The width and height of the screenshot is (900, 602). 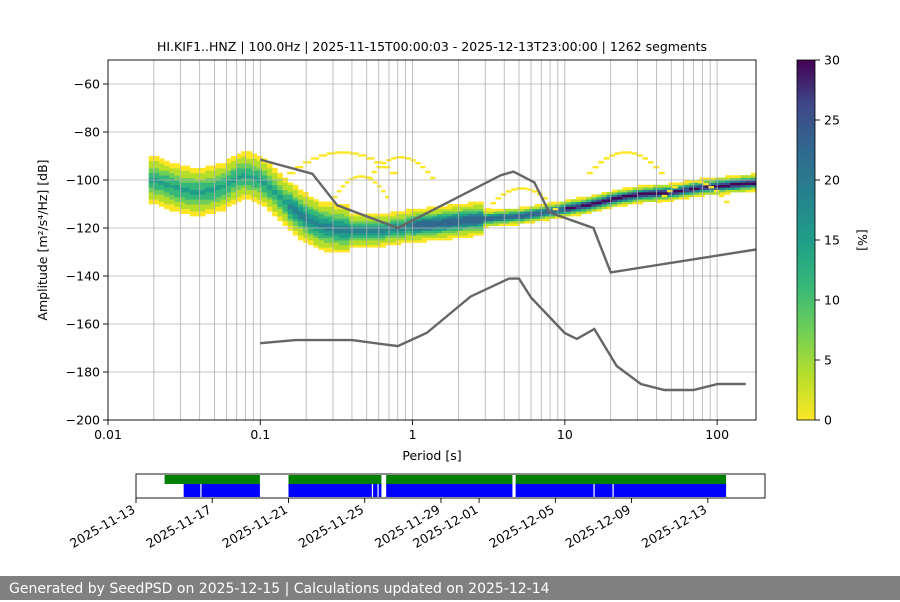 What do you see at coordinates (87, 252) in the screenshot?
I see `y-ticks: −200−180−160−140−120−100−80−60` at bounding box center [87, 252].